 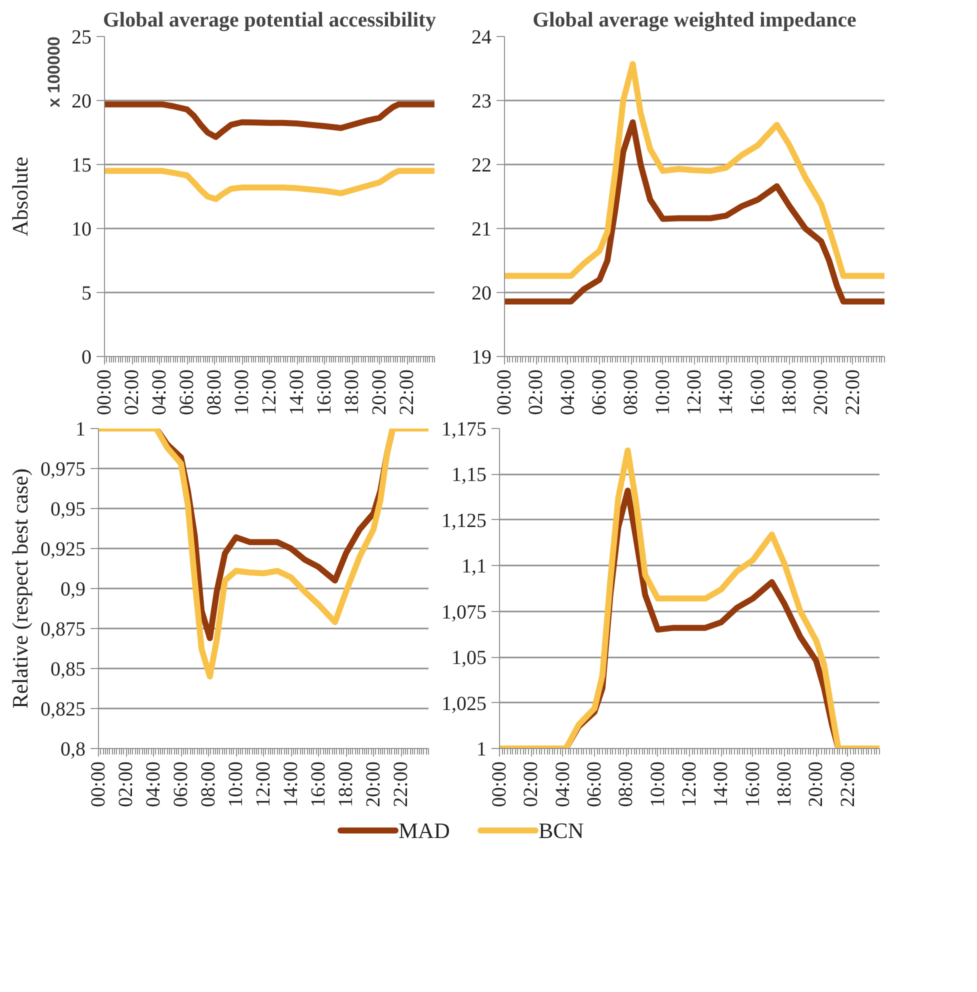 What do you see at coordinates (464, 703) in the screenshot?
I see `y-tick-label: 1,025` at bounding box center [464, 703].